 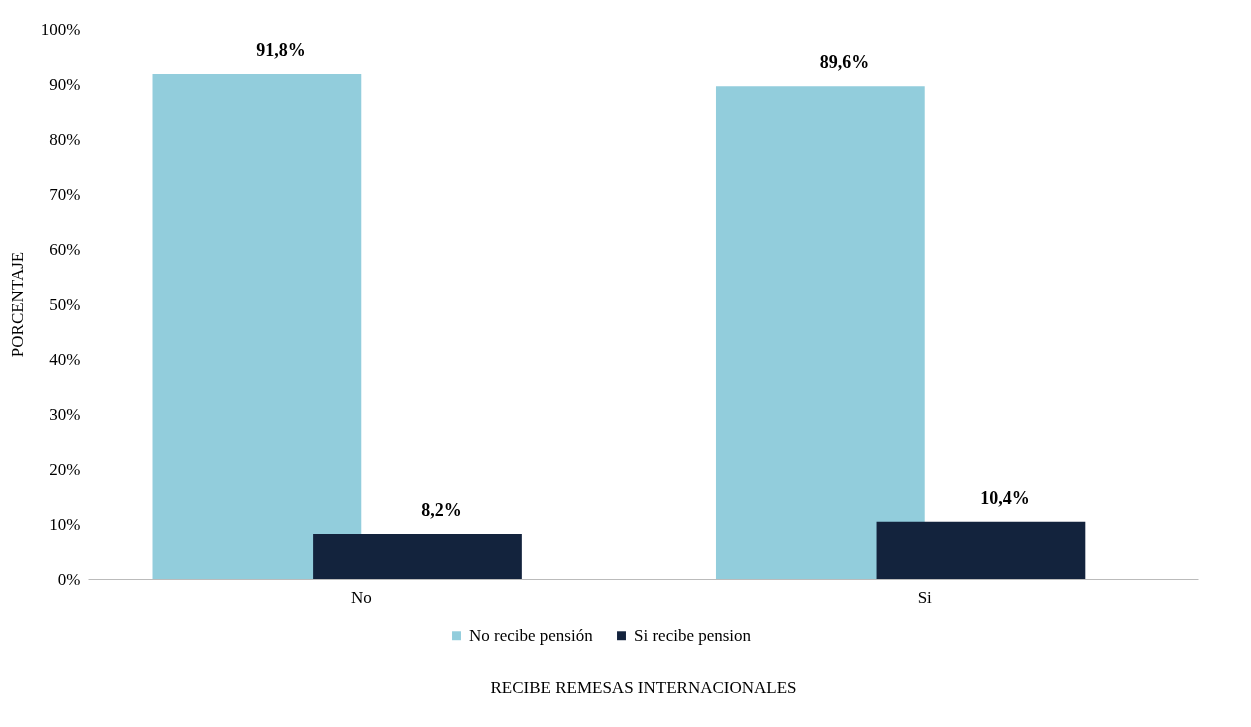 I want to click on x-tick-label: Si, so click(x=925, y=597).